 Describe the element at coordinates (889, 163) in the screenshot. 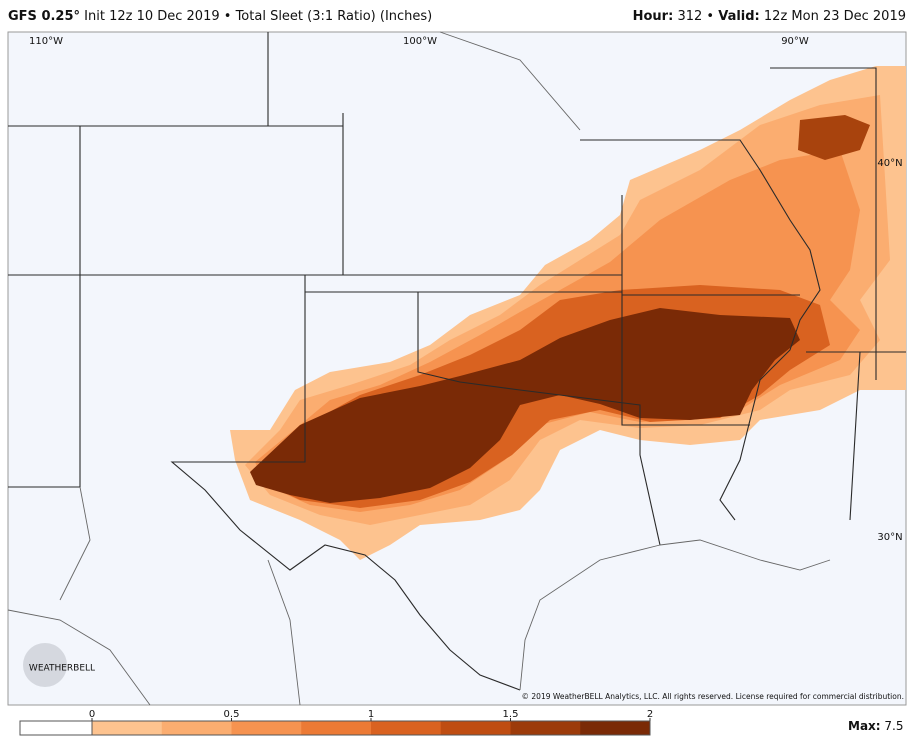

I see `lat-label: 40°N` at that location.